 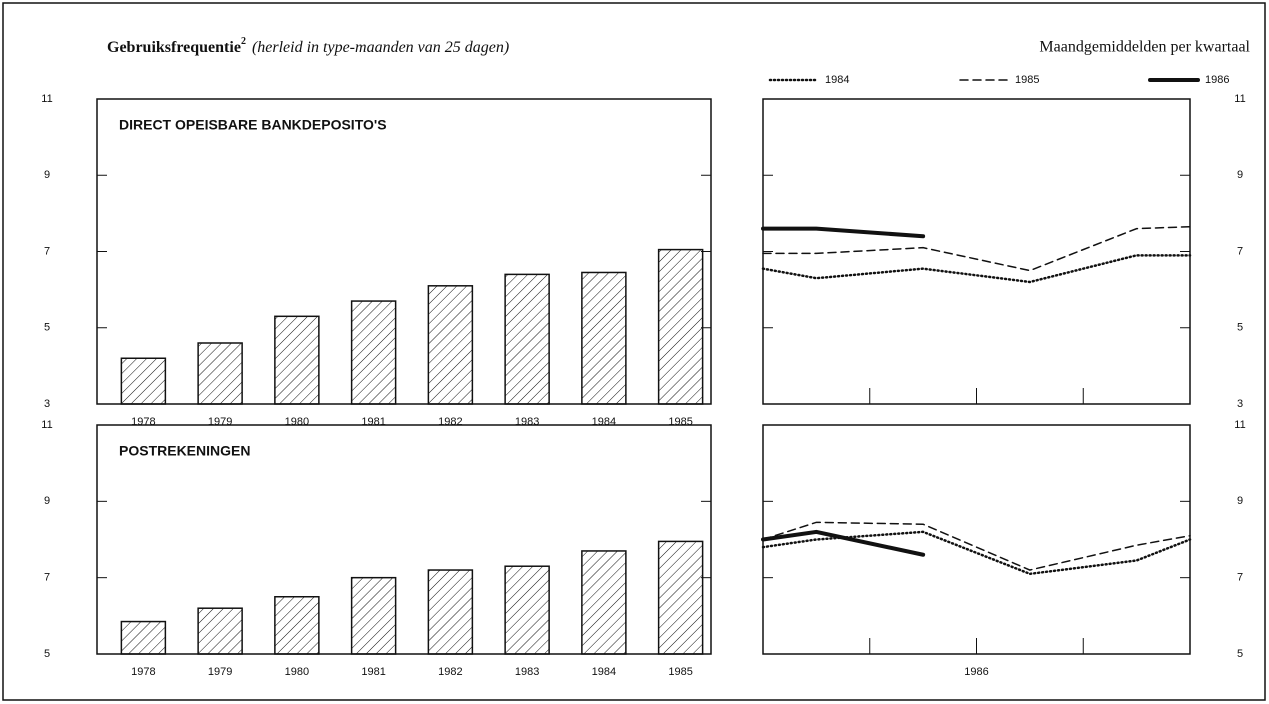 I want to click on panel, so click(x=976, y=251).